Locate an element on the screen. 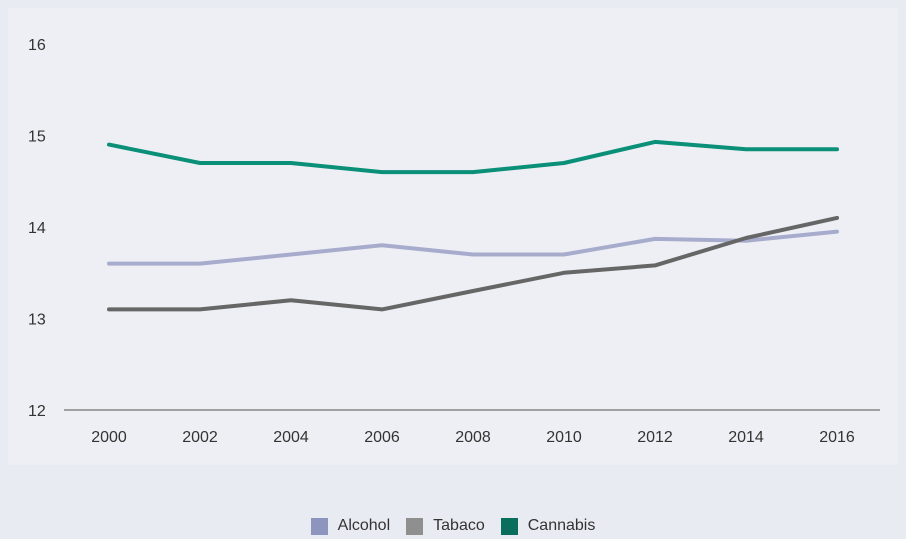 The height and width of the screenshot is (539, 906). legend: Alcohol Tabaco Cannabis is located at coordinates (453, 526).